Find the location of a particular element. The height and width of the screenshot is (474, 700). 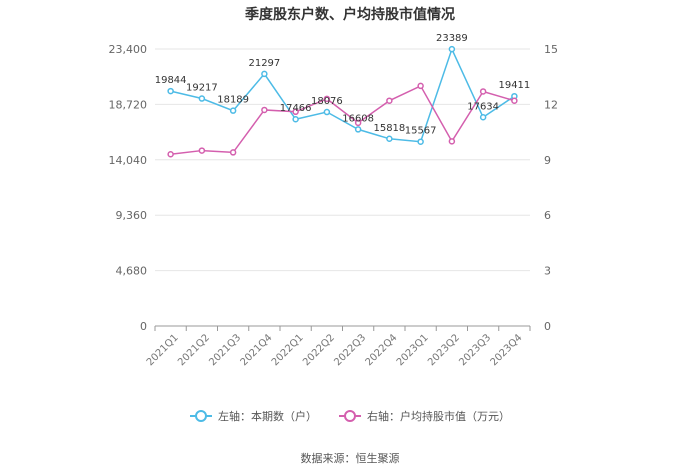

right-tick-label: 12 is located at coordinates (551, 104).